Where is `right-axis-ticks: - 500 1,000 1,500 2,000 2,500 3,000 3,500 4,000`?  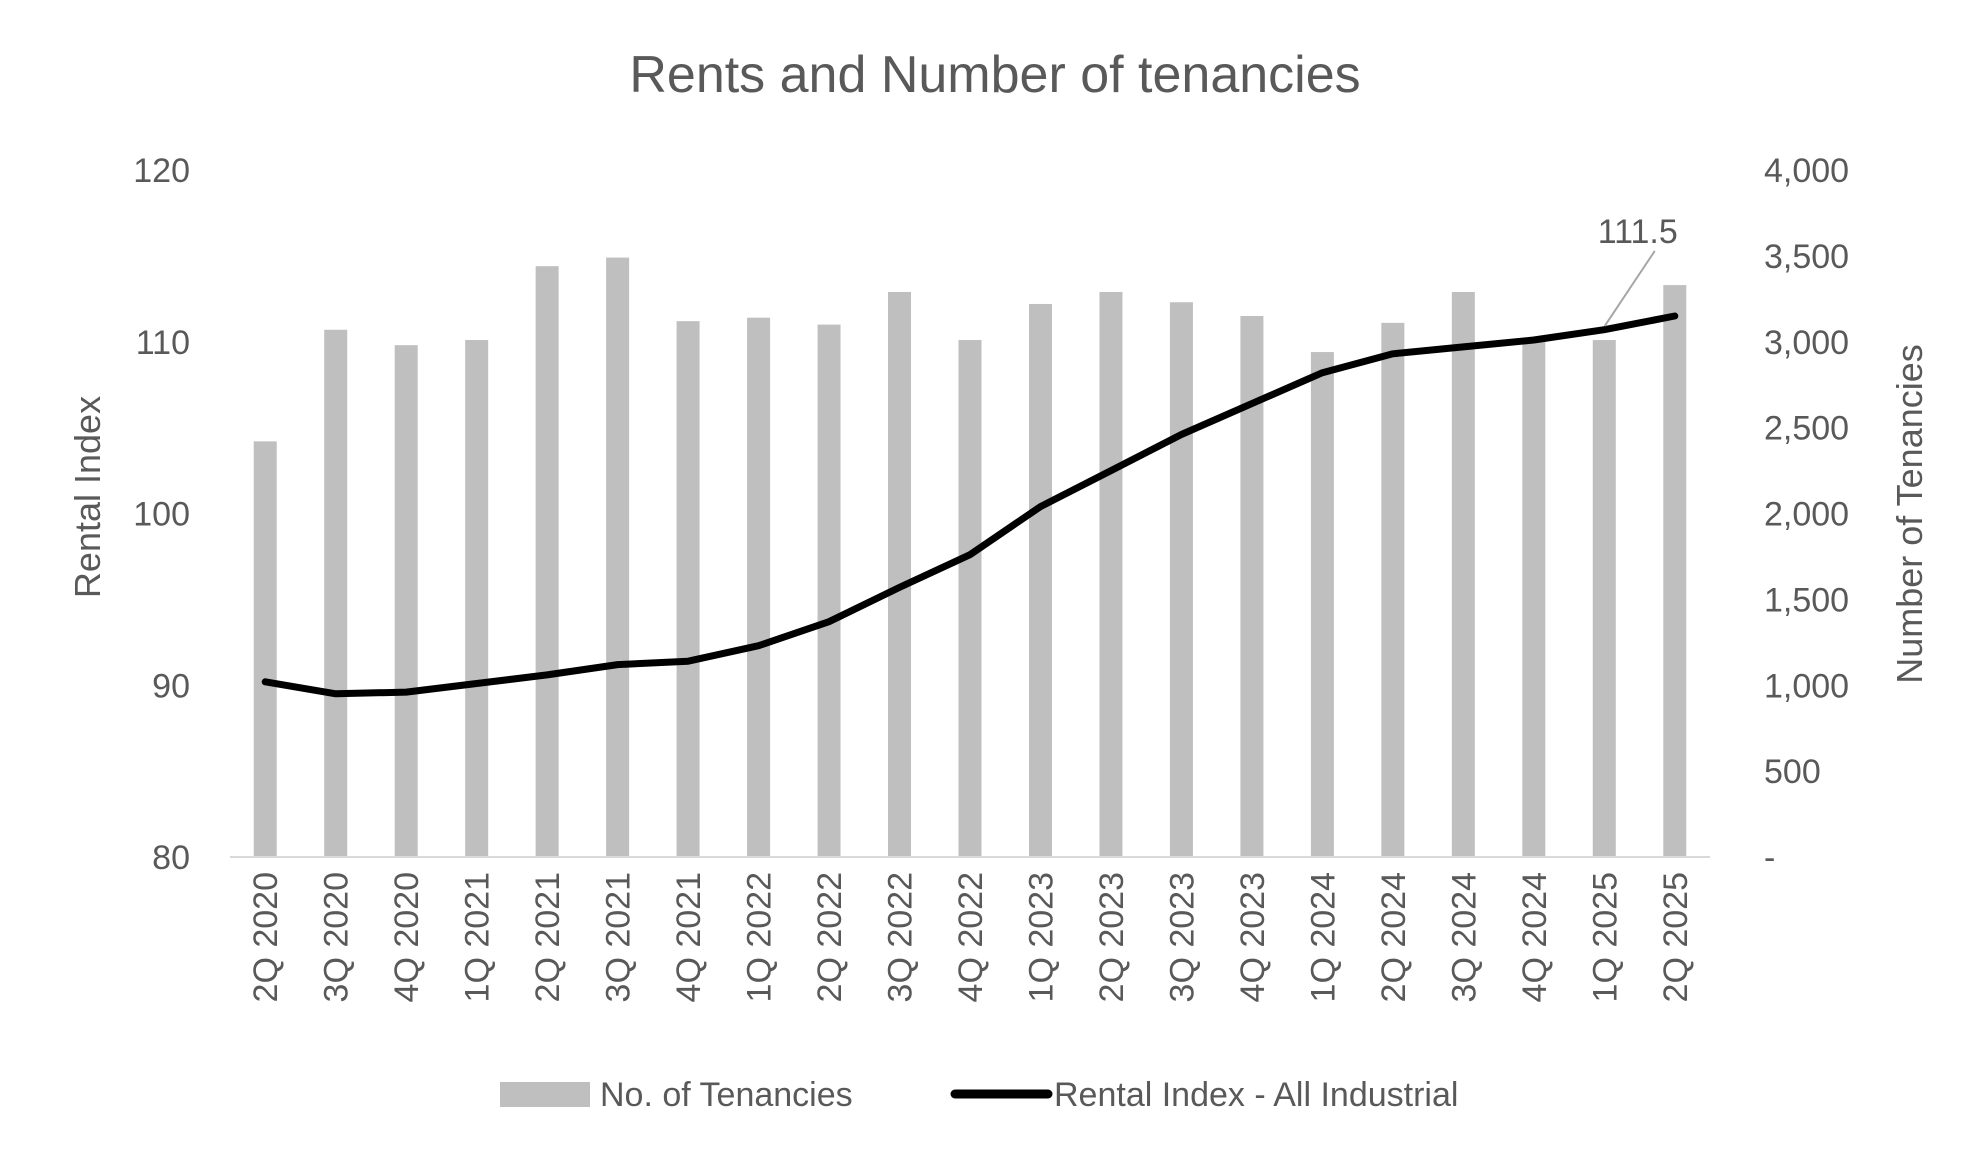
right-axis-ticks: - 500 1,000 1,500 2,000 2,500 3,000 3,500 4,000 is located at coordinates (1806, 514).